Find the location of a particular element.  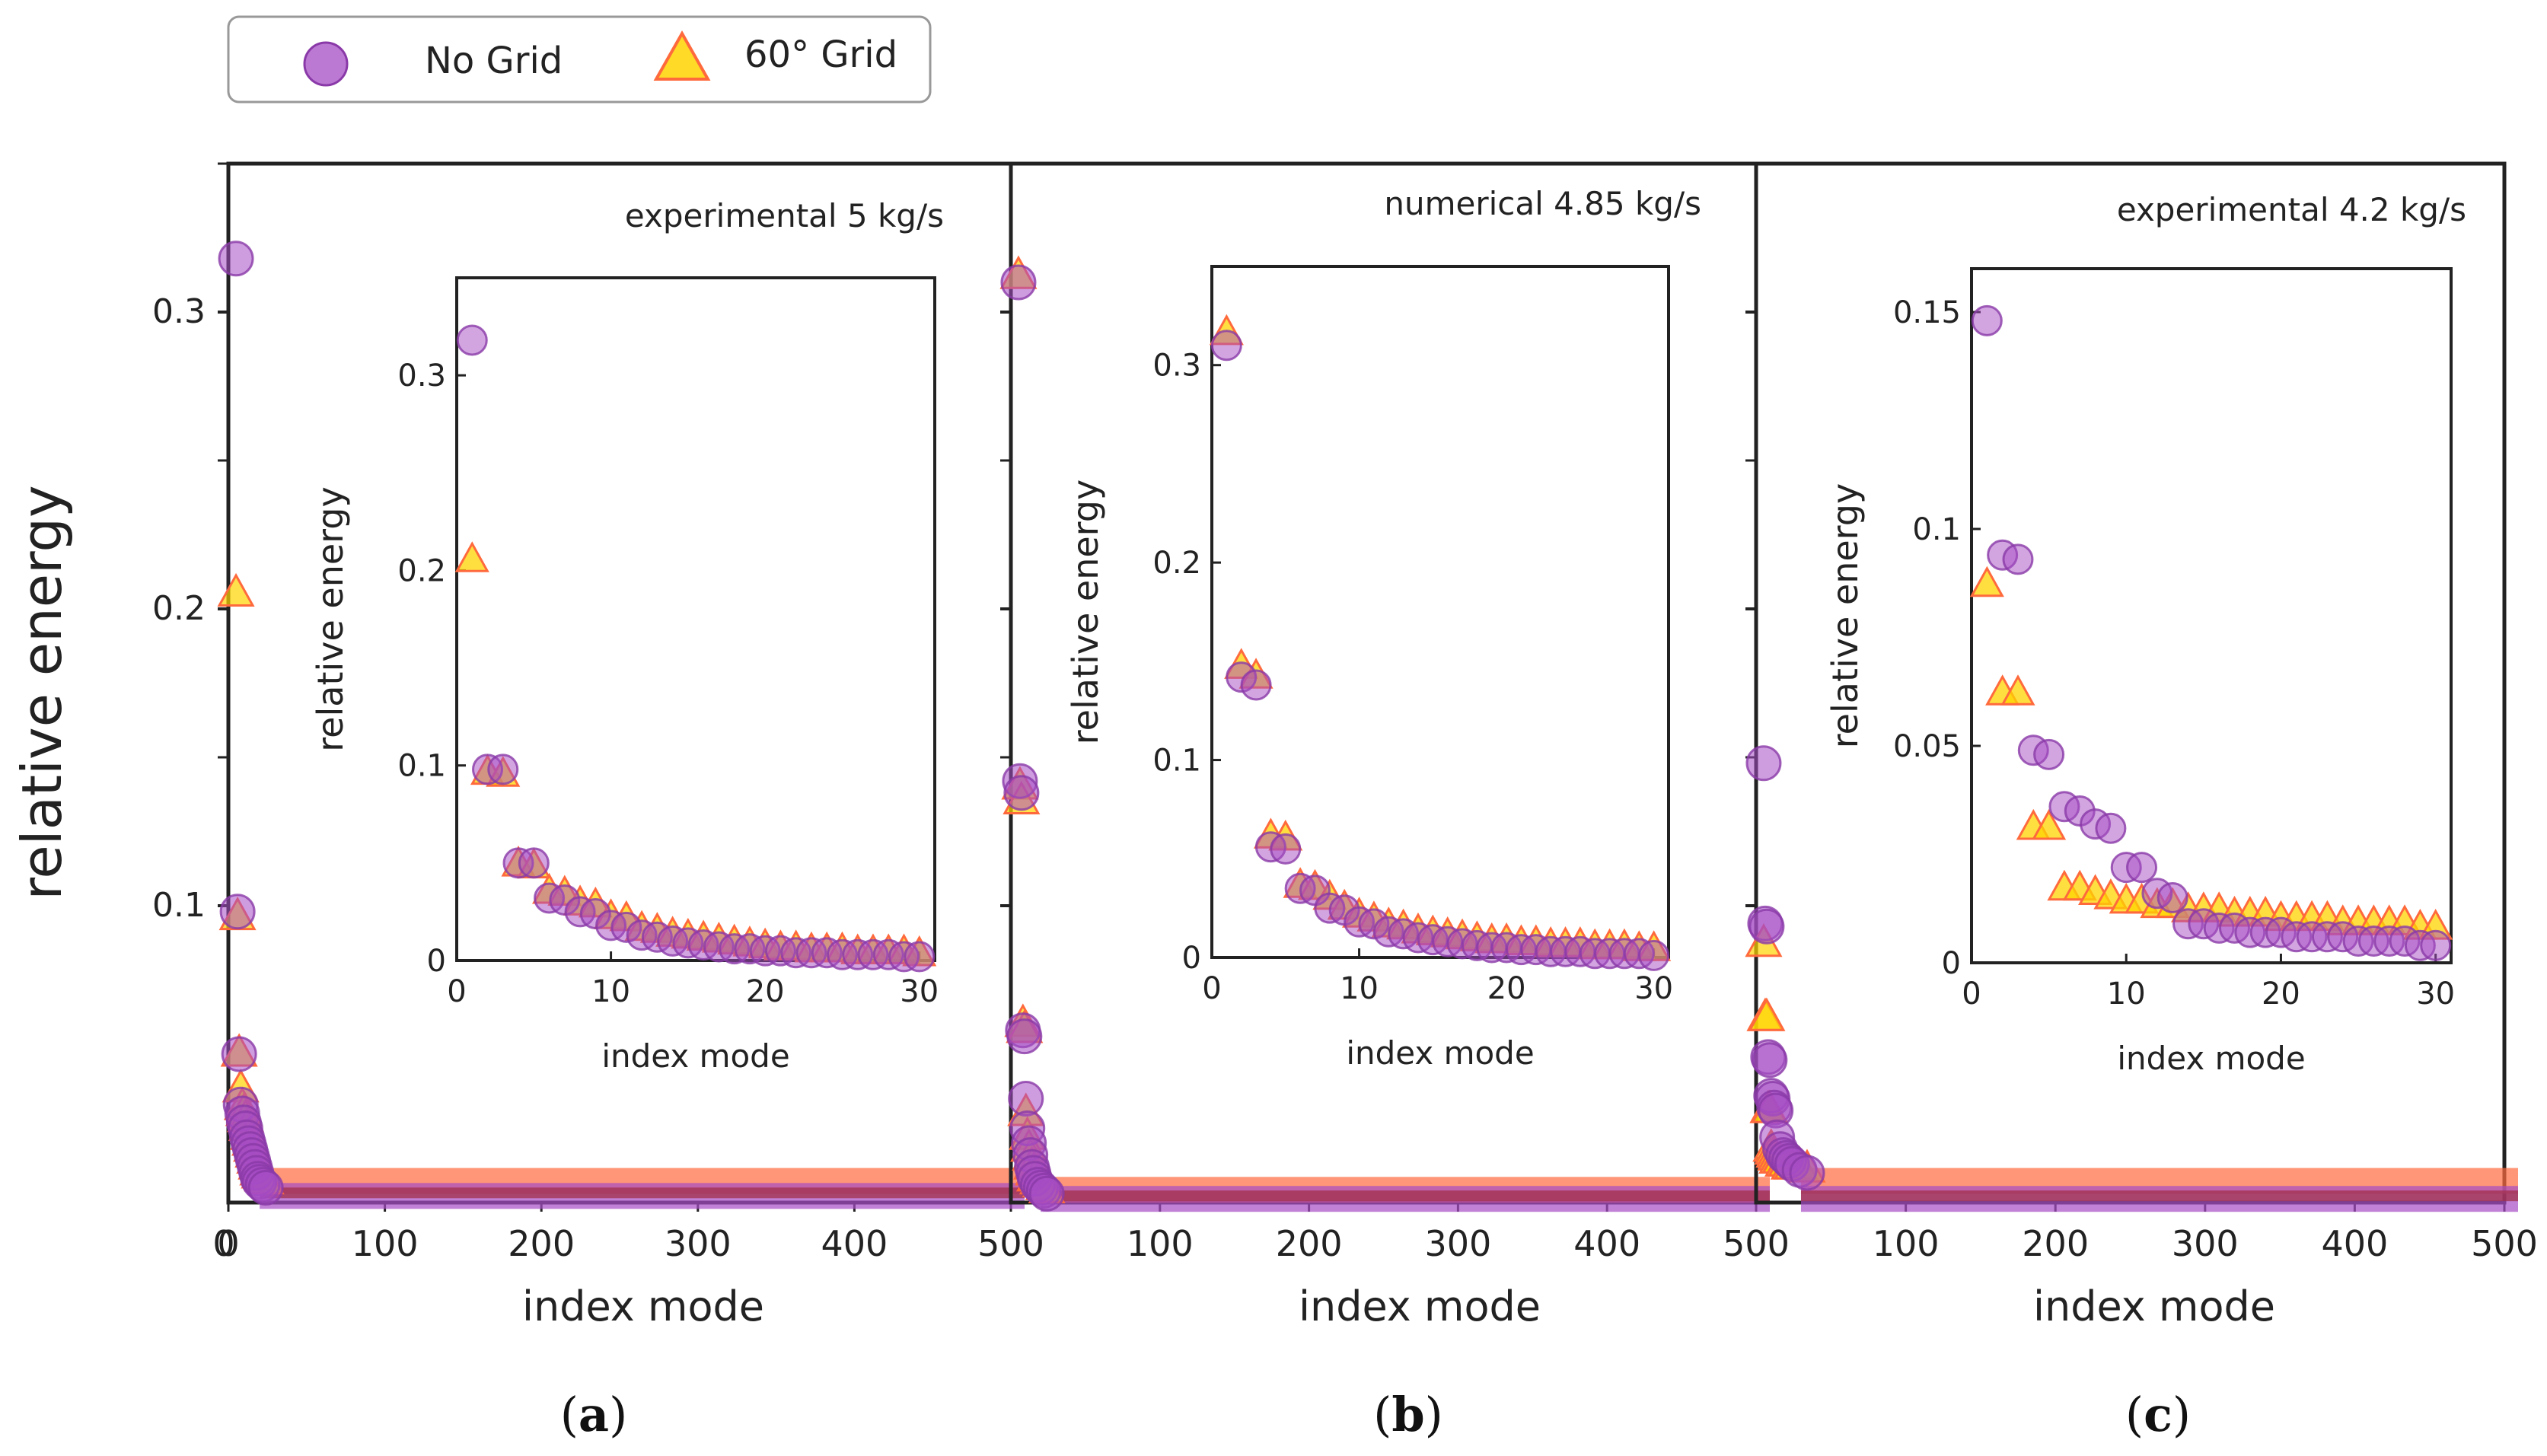

legend: No Grid 60° Grid is located at coordinates (579, 59).